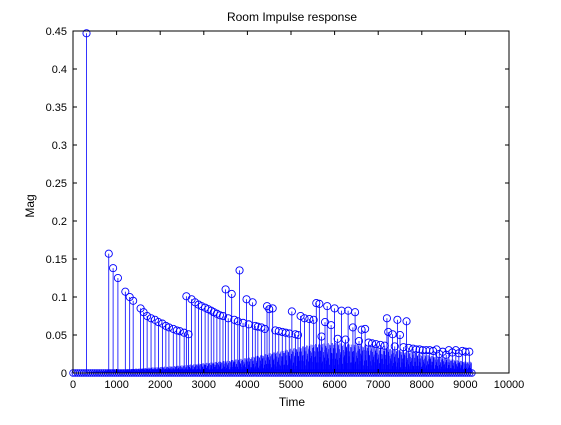  I want to click on x-tick-label: 10000, so click(509, 385).